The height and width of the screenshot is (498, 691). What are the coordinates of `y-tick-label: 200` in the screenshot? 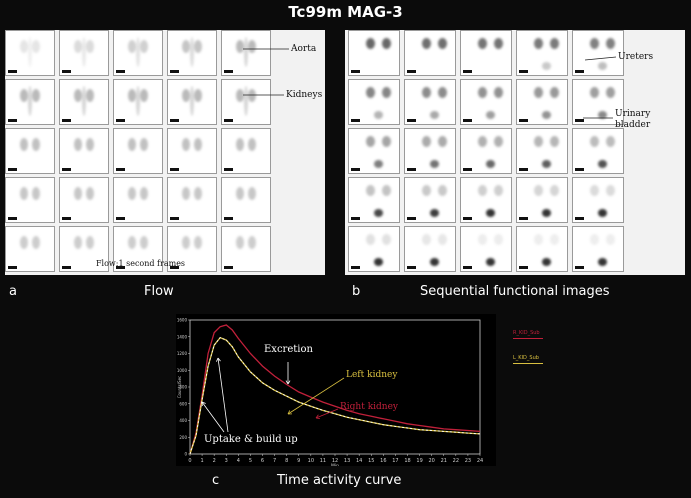 It's located at (183, 437).